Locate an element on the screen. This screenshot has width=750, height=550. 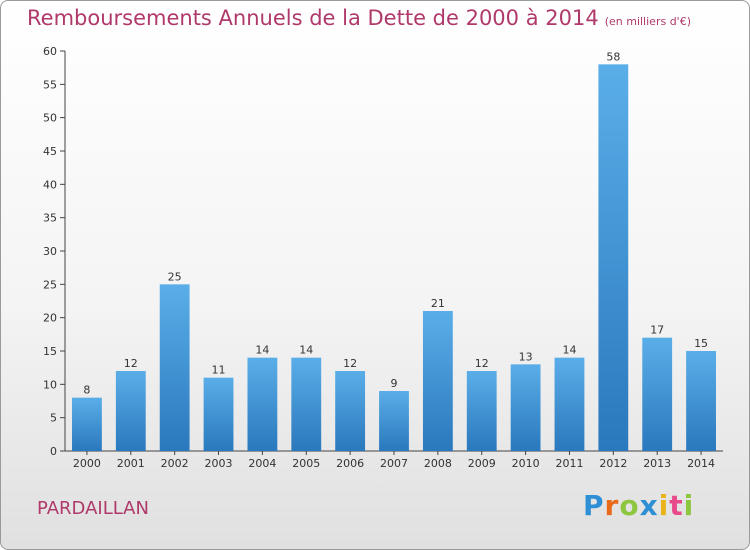
data-label: 8 is located at coordinates (86, 390).